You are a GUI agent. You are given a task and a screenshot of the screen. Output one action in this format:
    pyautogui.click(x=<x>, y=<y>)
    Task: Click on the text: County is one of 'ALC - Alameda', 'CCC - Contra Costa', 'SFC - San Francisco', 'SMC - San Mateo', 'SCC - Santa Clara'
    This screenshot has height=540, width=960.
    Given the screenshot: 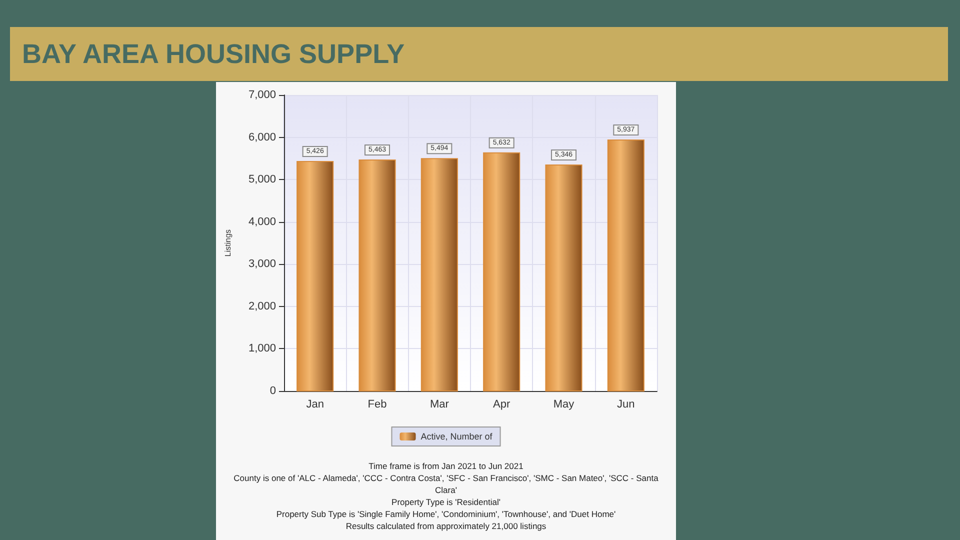 What is the action you would take?
    pyautogui.click(x=446, y=484)
    